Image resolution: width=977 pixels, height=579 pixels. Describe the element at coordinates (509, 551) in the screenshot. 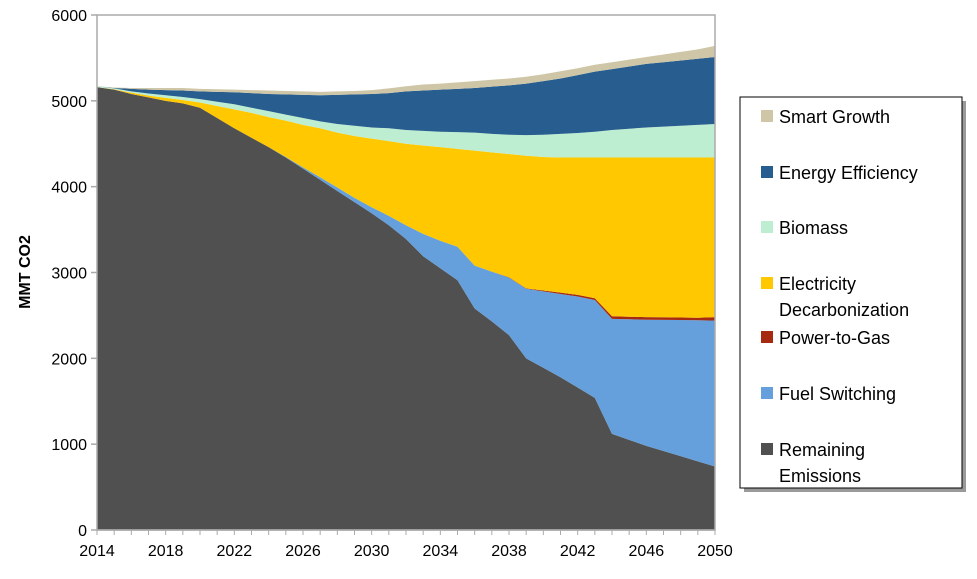

I see `x-tick-label: 2038` at that location.